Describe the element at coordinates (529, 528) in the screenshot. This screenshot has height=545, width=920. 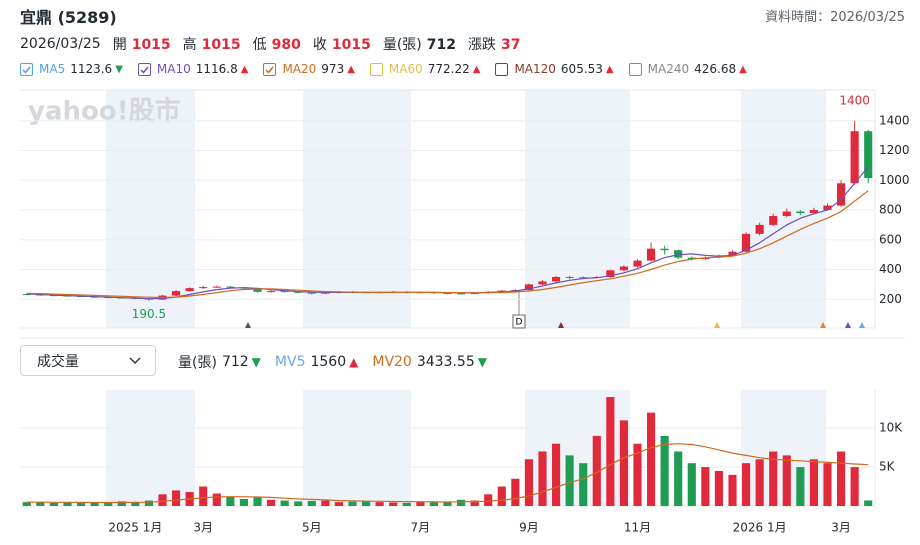
I see `x-tick-label: 9月` at that location.